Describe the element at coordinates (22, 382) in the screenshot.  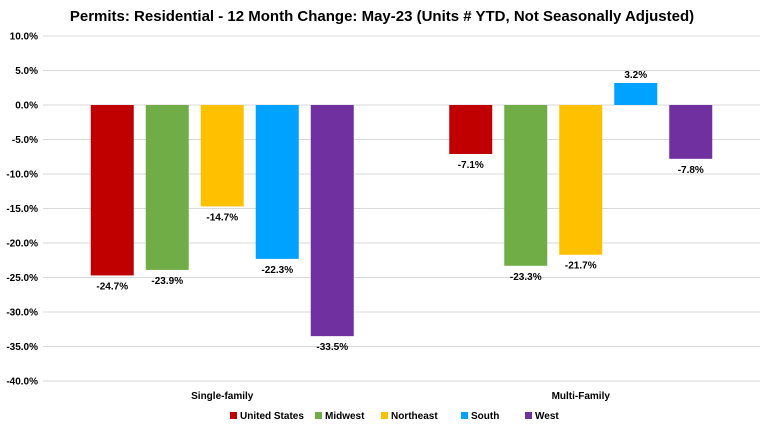
I see `y-tick-label: -40.0%` at that location.